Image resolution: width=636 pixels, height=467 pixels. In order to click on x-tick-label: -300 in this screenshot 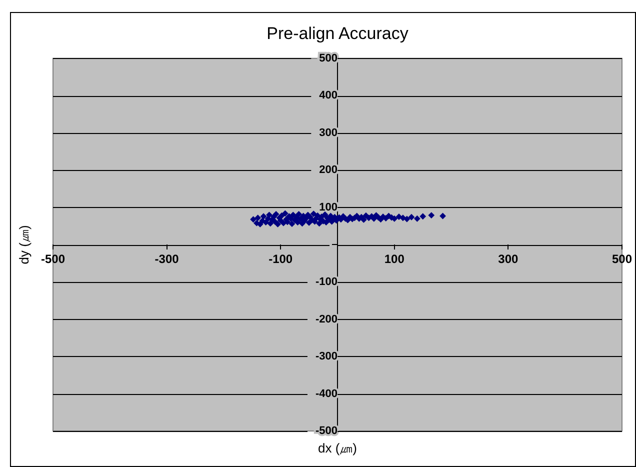, I will do `click(167, 259)`.